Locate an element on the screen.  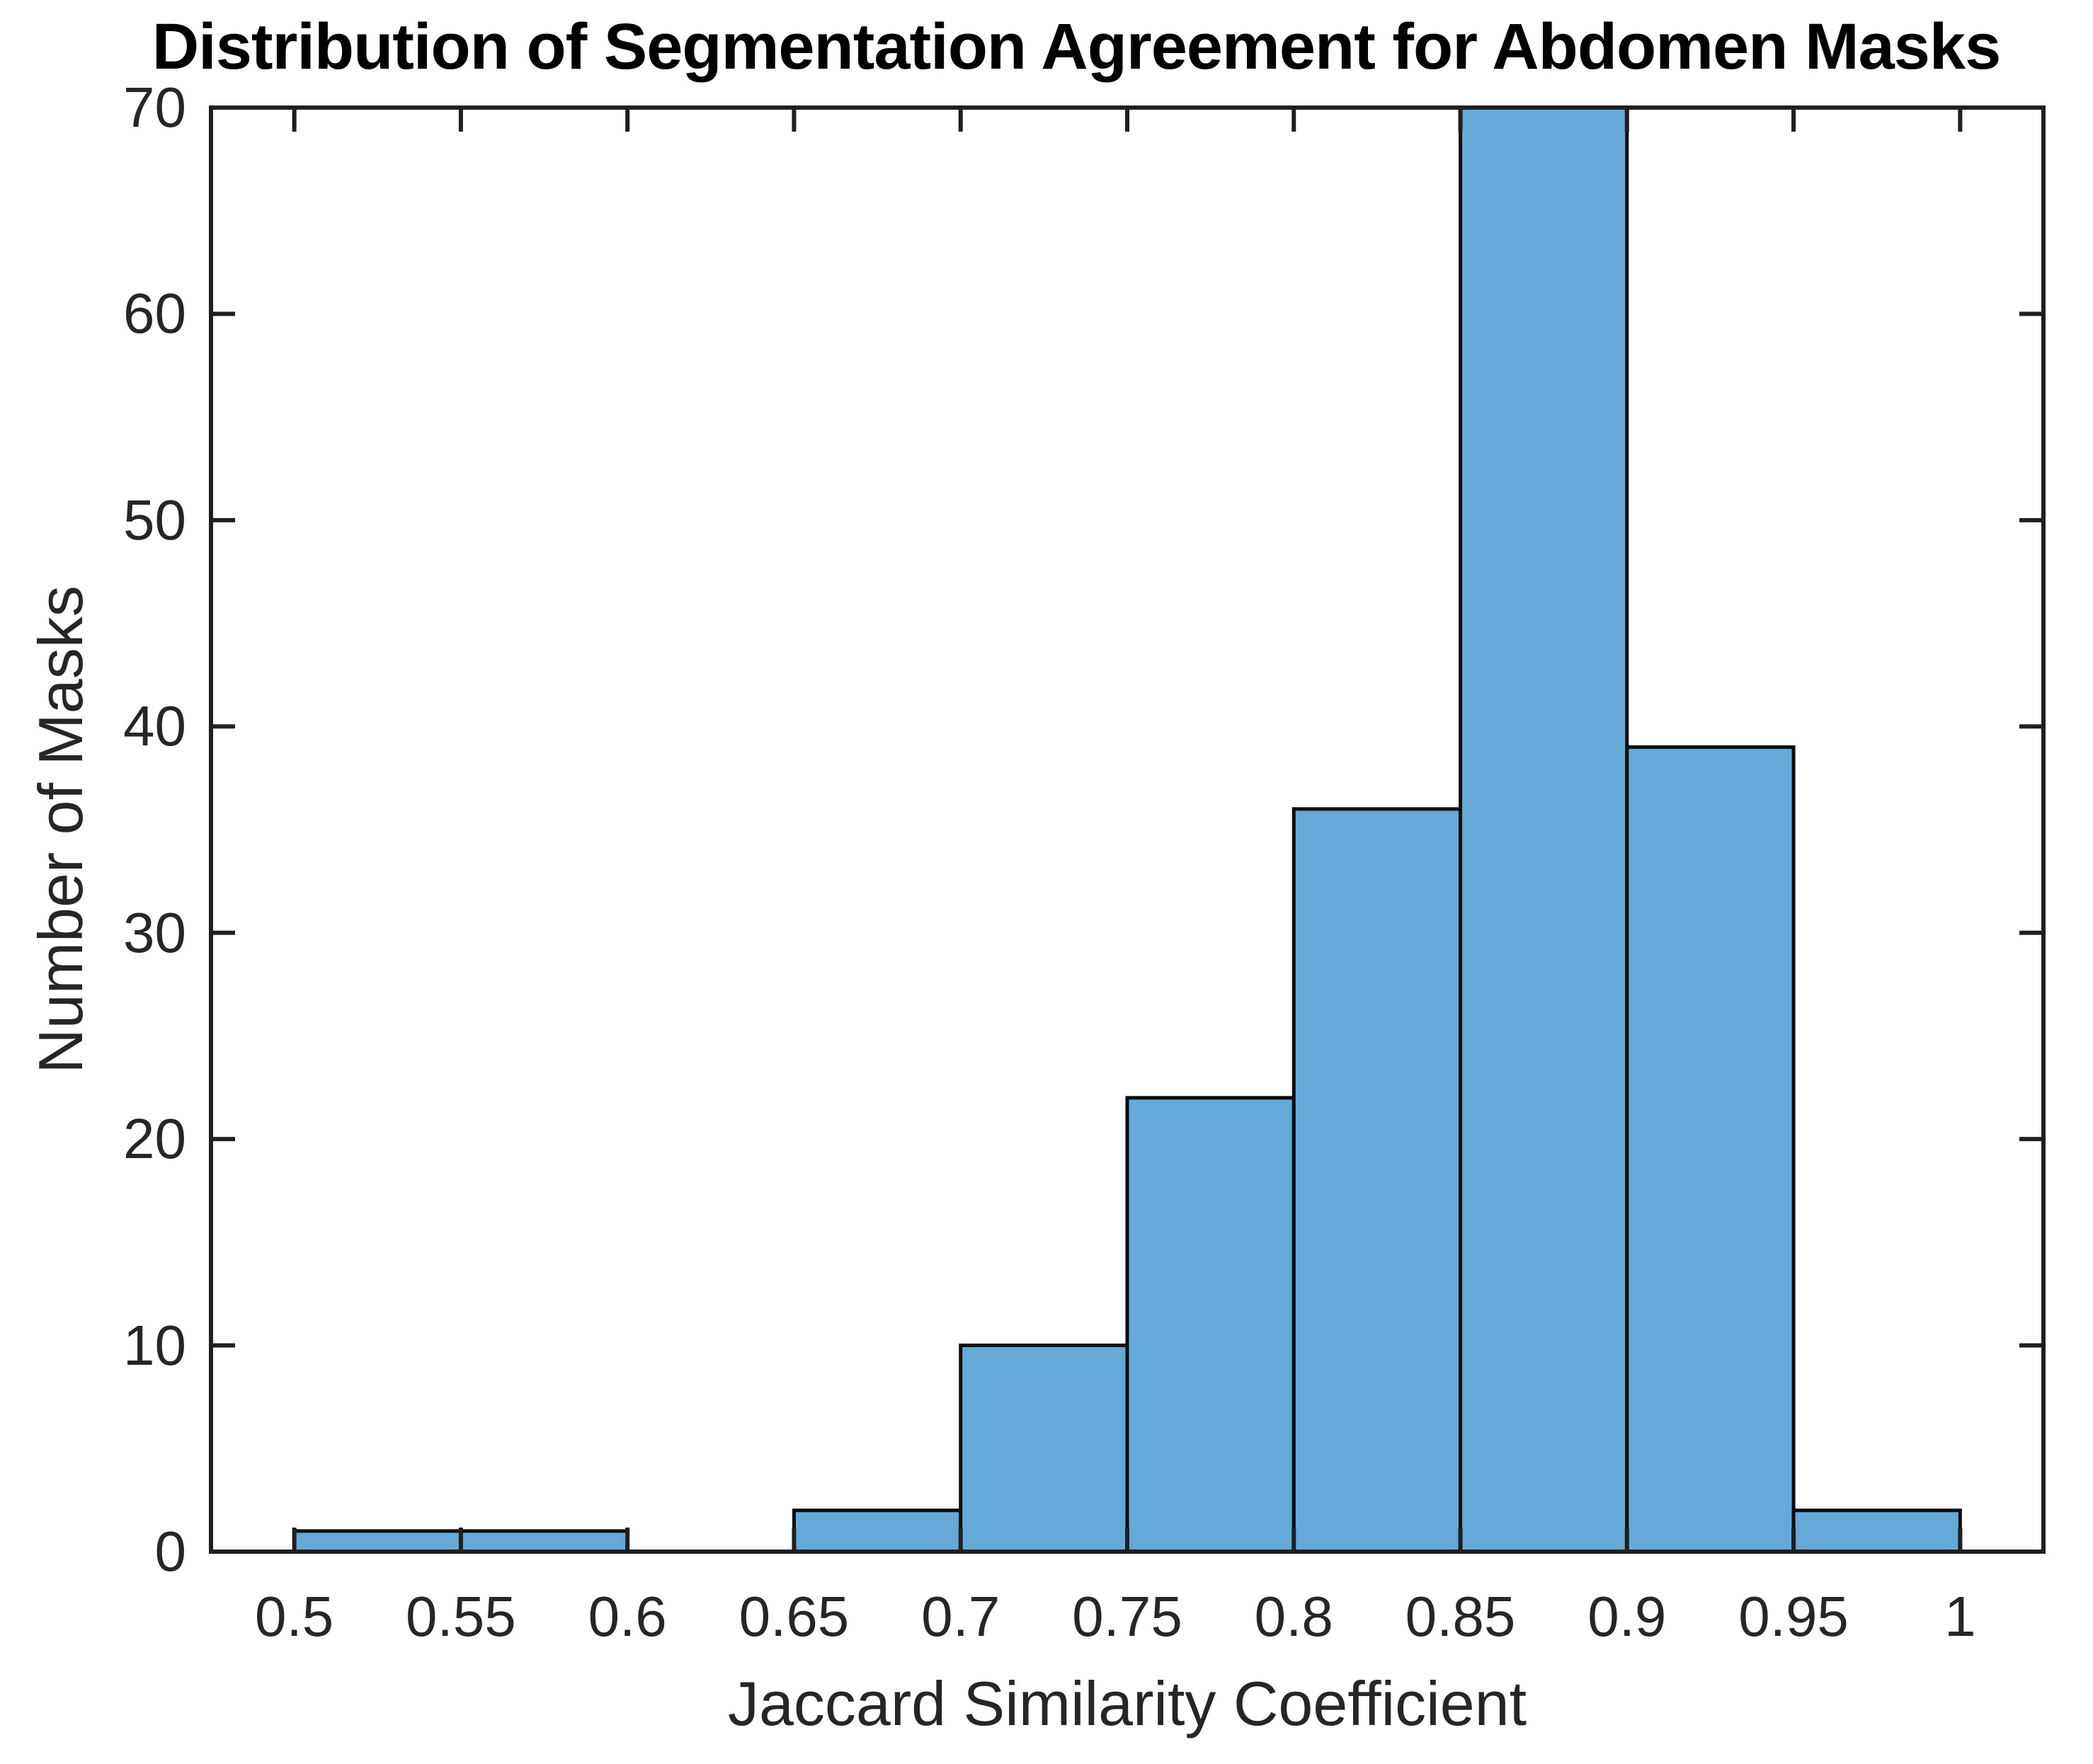
x-tick-label: 0.75 is located at coordinates (1127, 1616).